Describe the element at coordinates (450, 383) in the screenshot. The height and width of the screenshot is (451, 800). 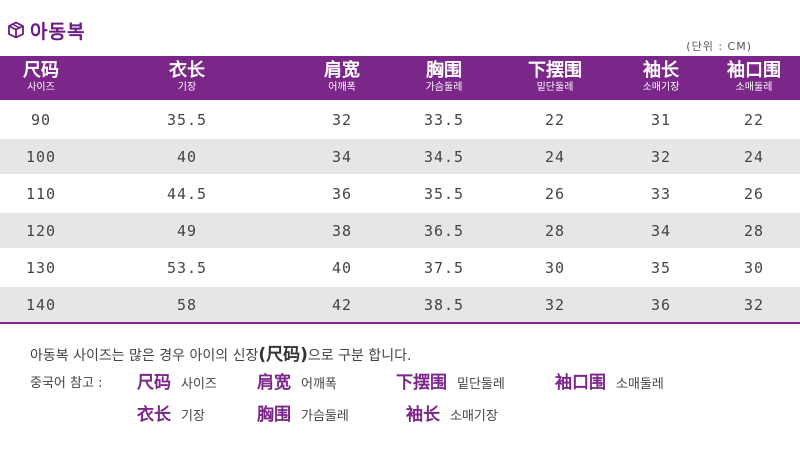
I see `reference-item: 下摆围 밑단둘레` at that location.